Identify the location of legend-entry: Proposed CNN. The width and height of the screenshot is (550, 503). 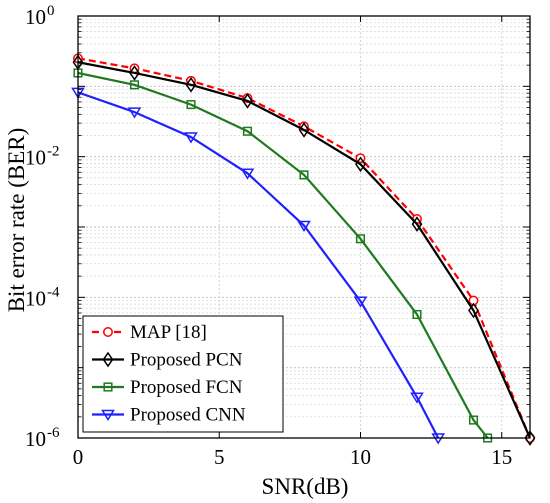
(169, 415).